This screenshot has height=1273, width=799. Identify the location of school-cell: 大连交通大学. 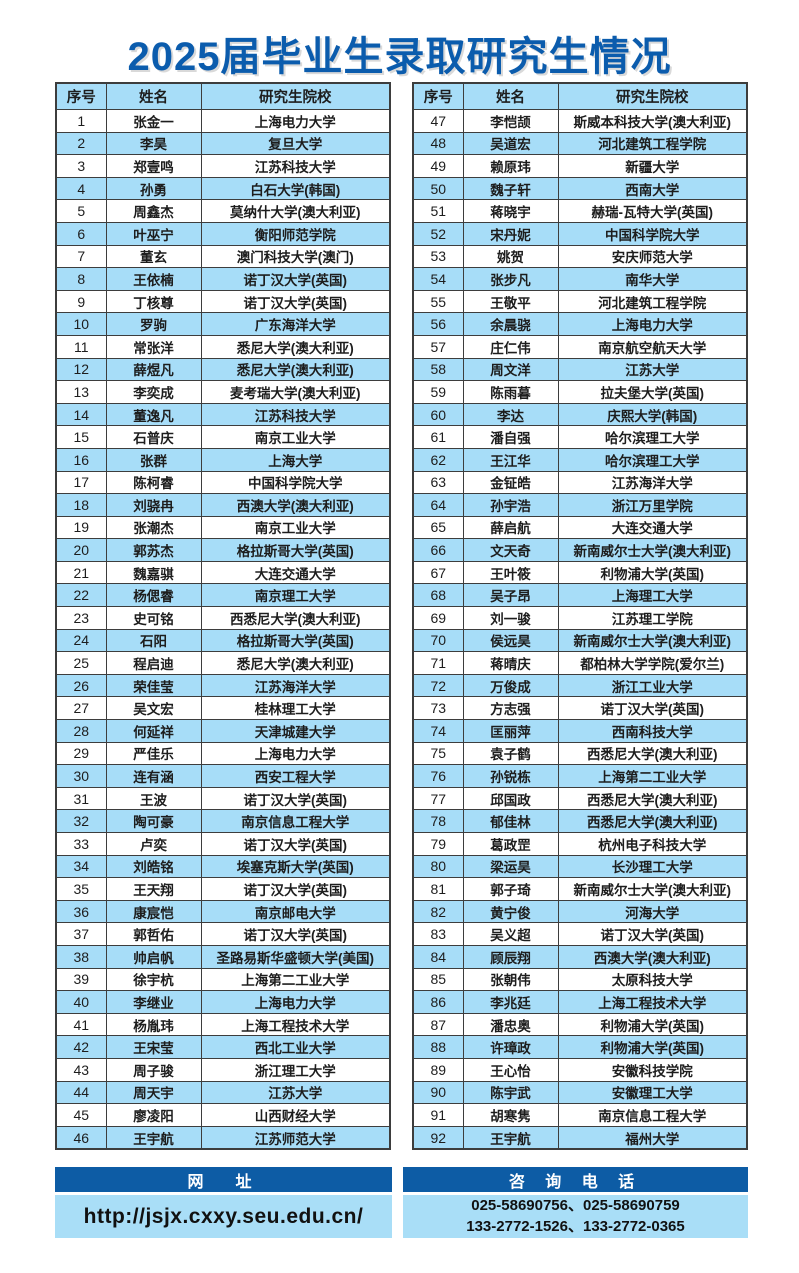
(295, 572).